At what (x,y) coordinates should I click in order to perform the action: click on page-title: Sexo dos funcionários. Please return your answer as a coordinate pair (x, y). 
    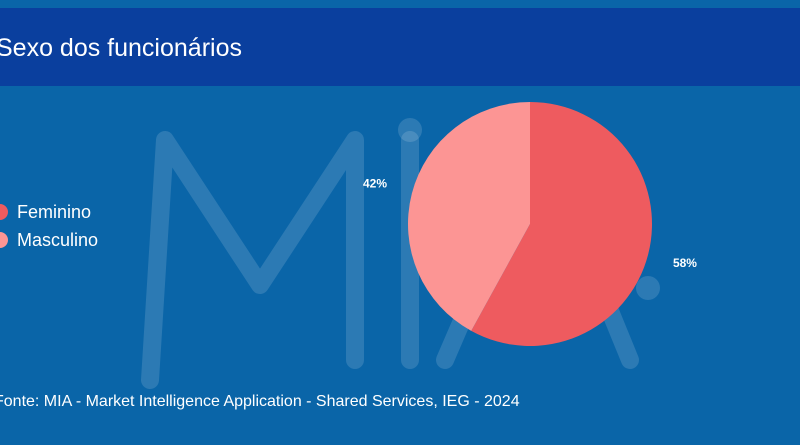
    Looking at the image, I should click on (121, 48).